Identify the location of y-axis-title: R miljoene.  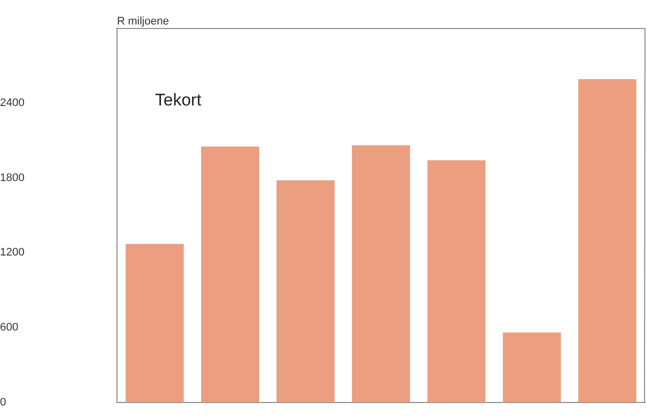
(143, 22).